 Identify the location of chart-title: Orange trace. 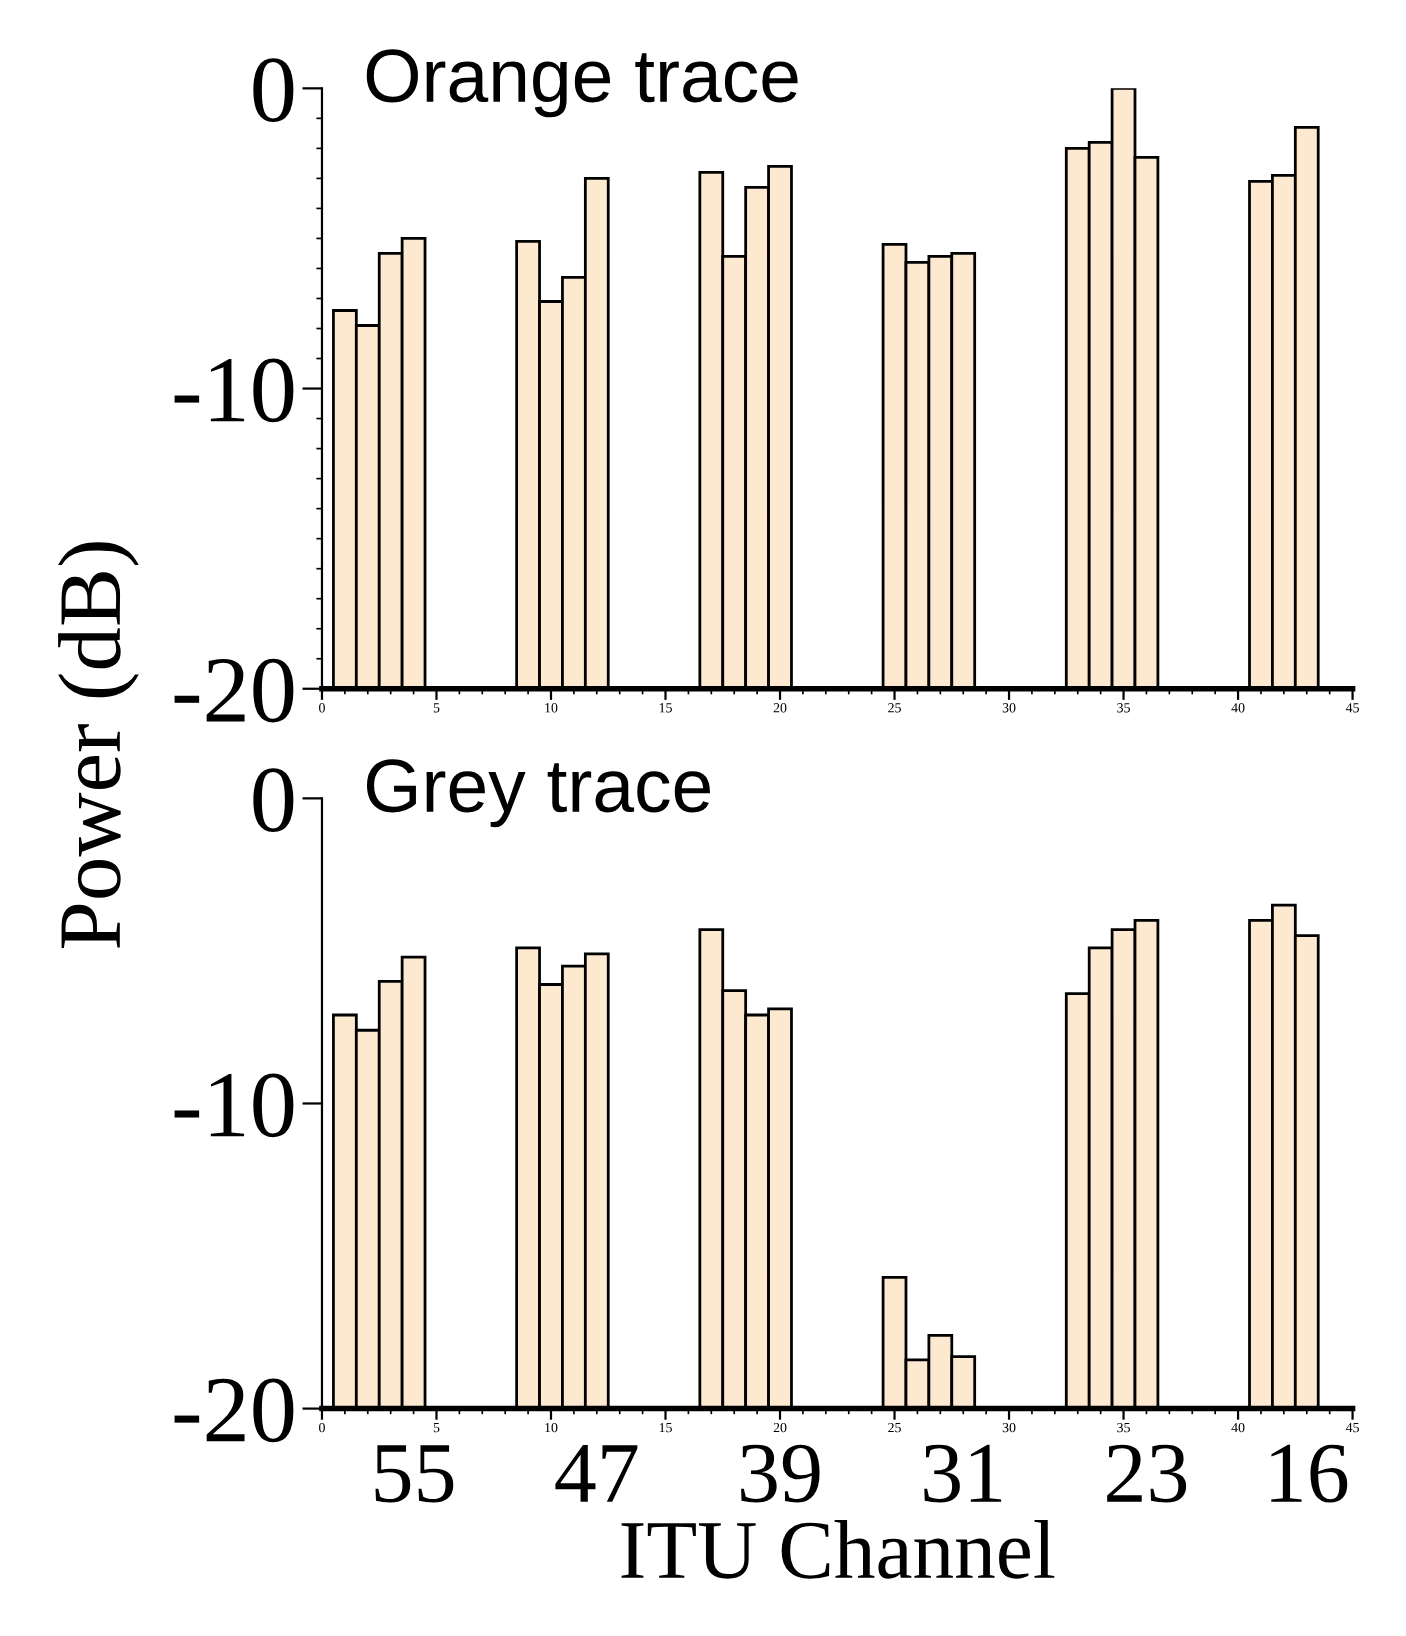
(582, 83).